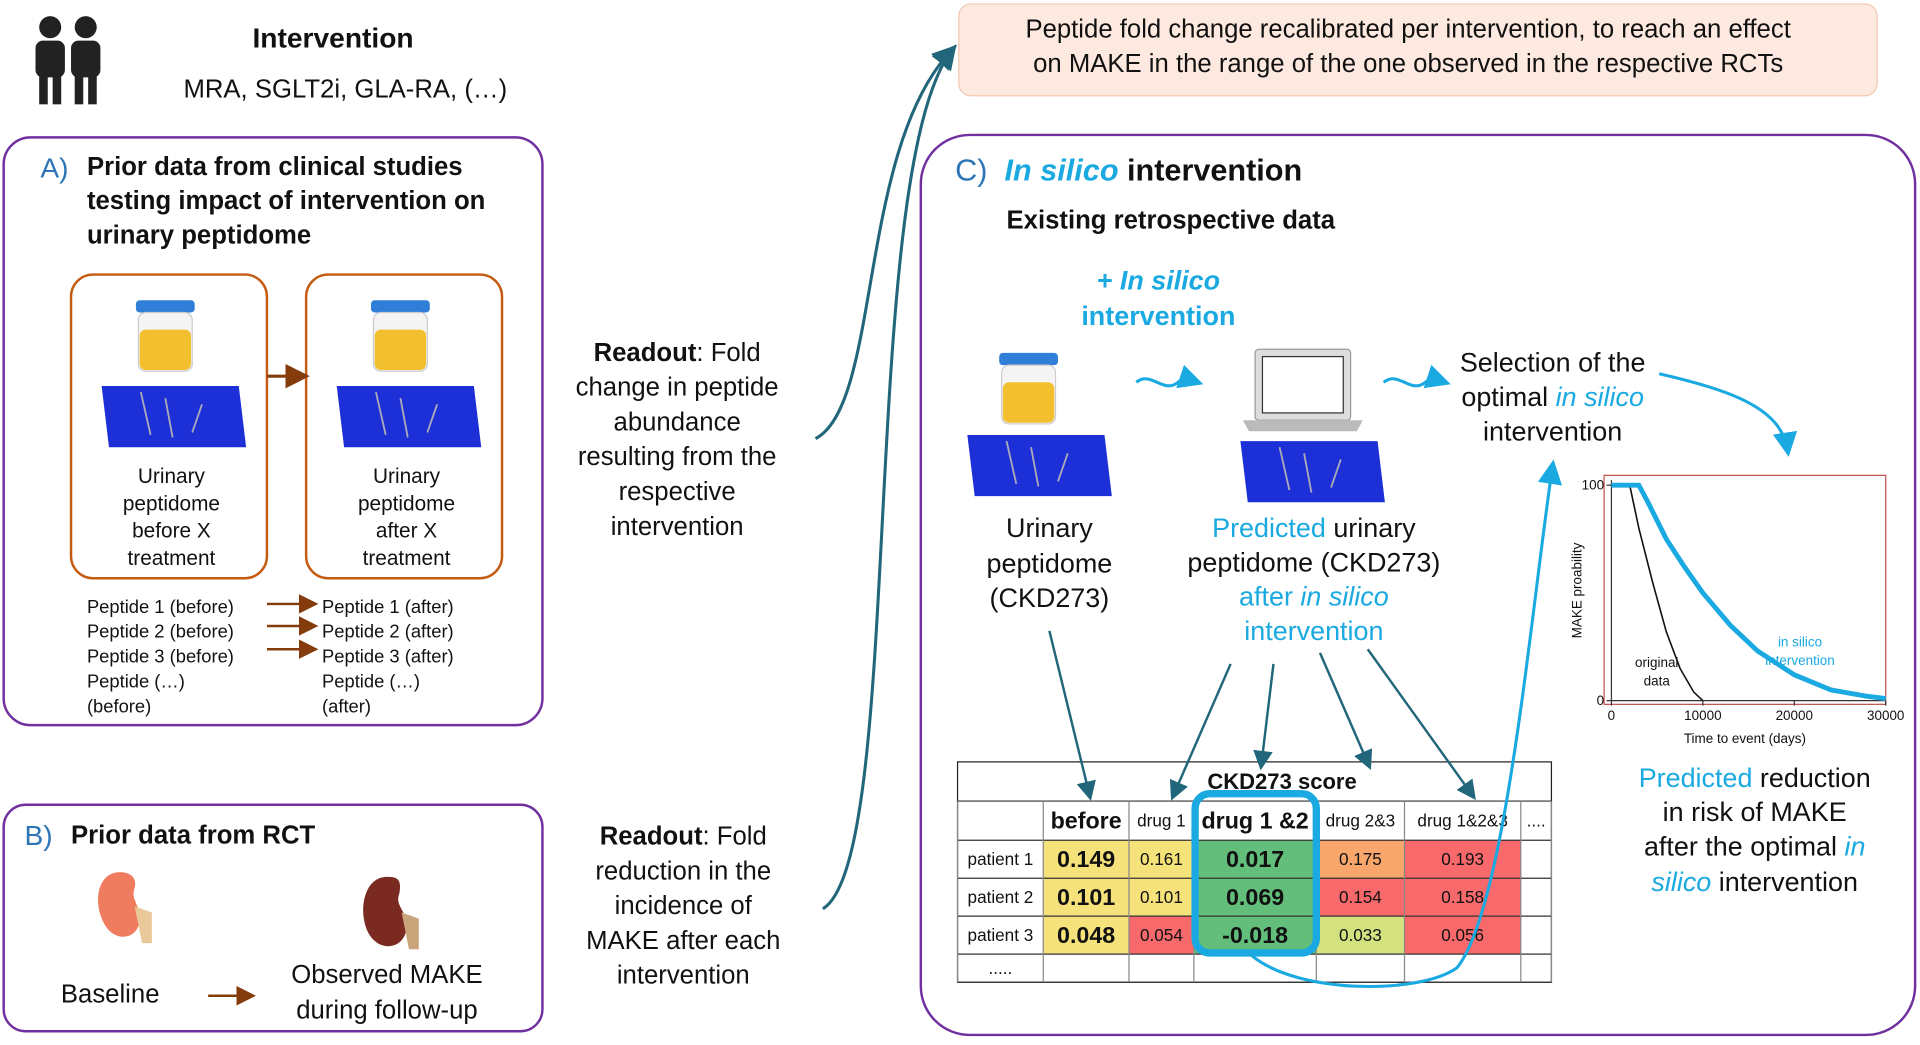 The height and width of the screenshot is (1045, 1920). Describe the element at coordinates (1001, 935) in the screenshot. I see `table-cell-text: patient 3` at that location.